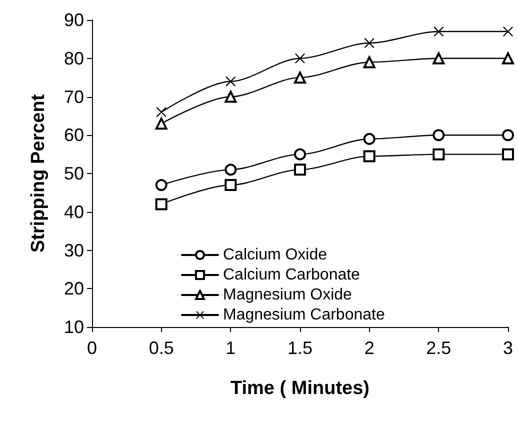 This screenshot has width=518, height=423. Describe the element at coordinates (92, 348) in the screenshot. I see `x-tick-label: 0` at that location.